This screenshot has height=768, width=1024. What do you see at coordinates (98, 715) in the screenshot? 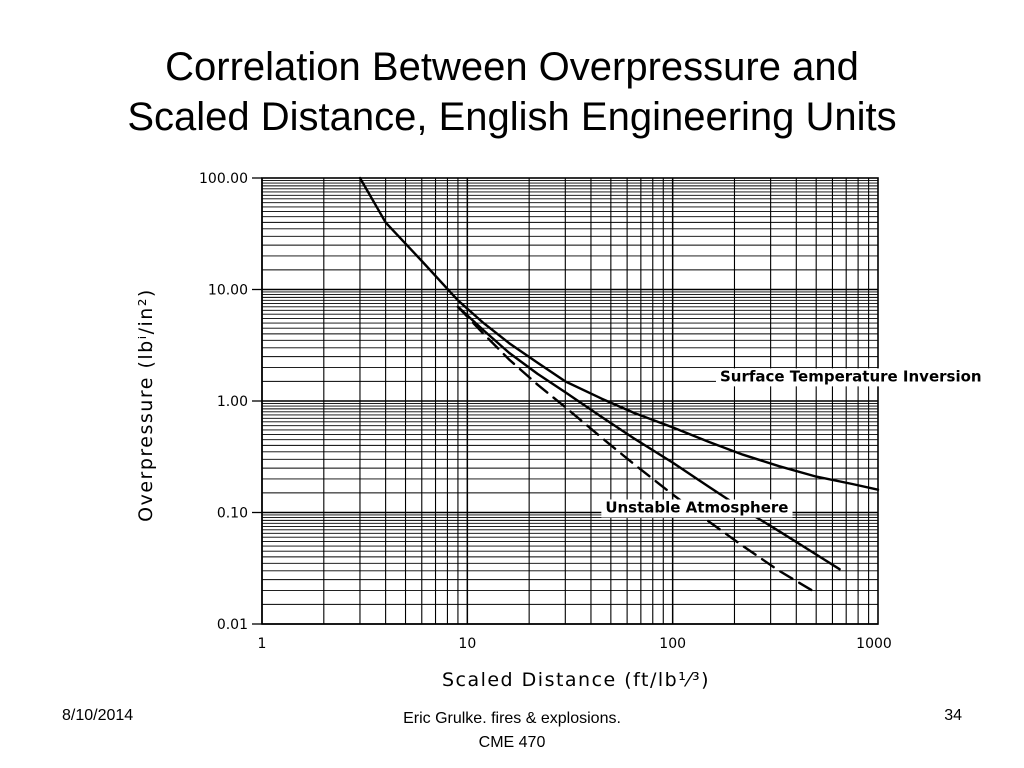
I see `footer-date: 8/10/2014` at bounding box center [98, 715].